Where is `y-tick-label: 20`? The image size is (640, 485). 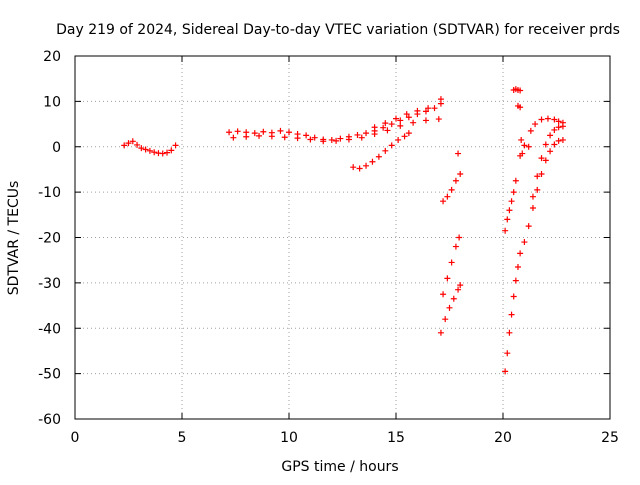
y-tick-label: 20 is located at coordinates (52, 57).